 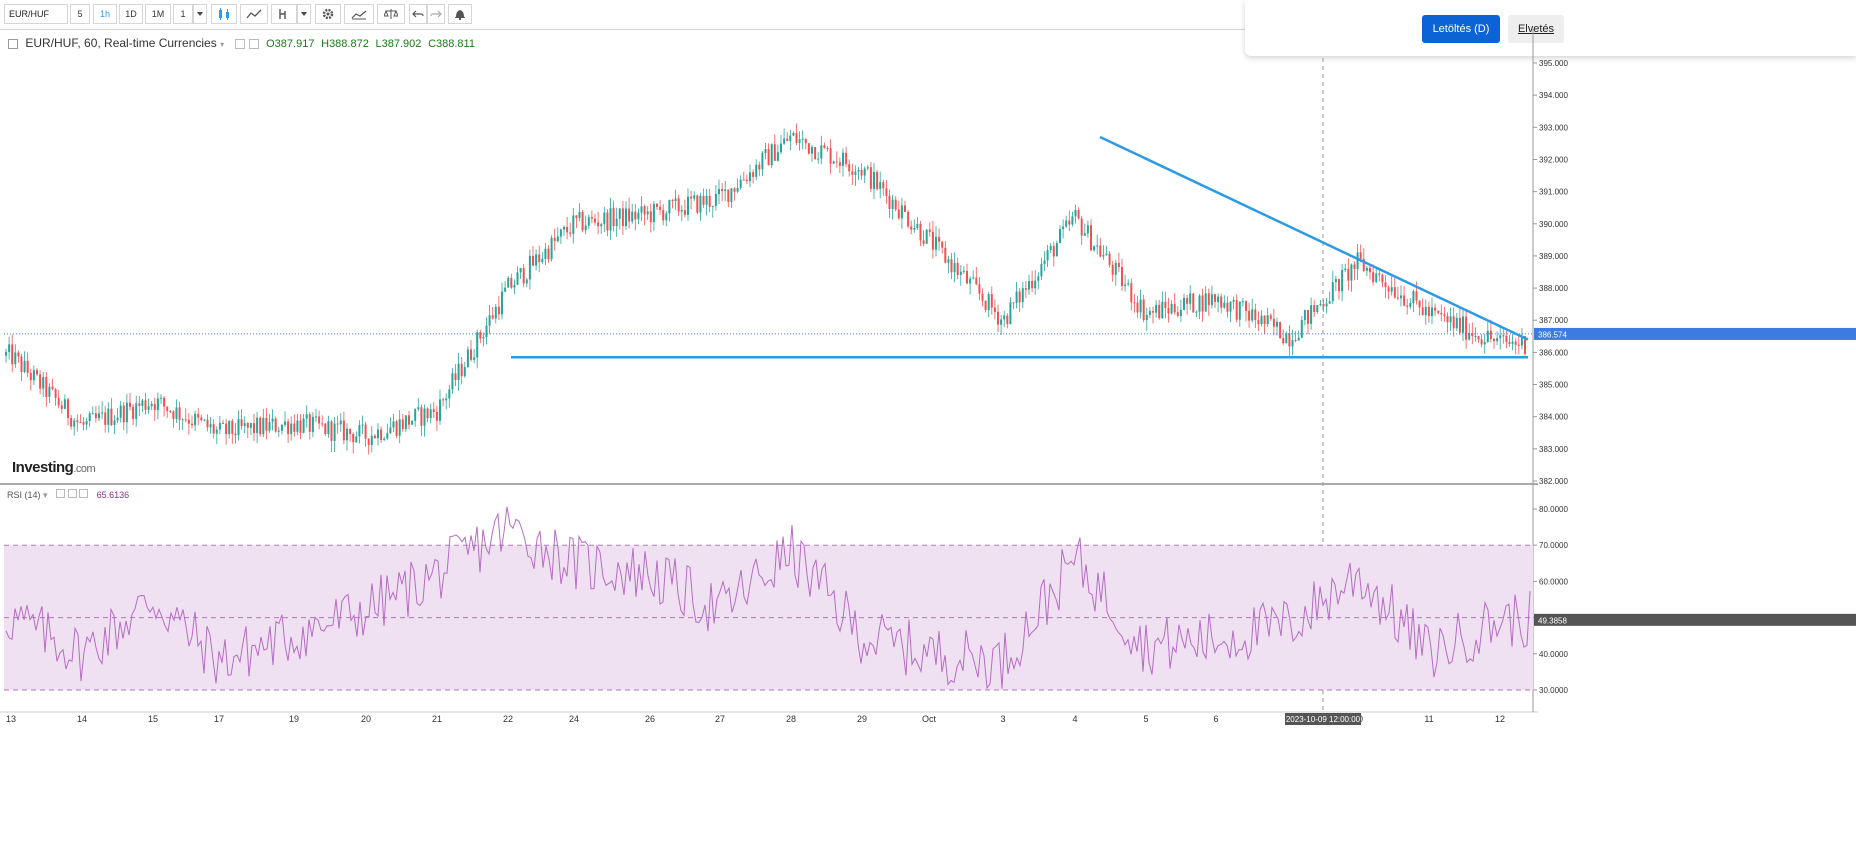 What do you see at coordinates (328, 14) in the screenshot?
I see `settings-button` at bounding box center [328, 14].